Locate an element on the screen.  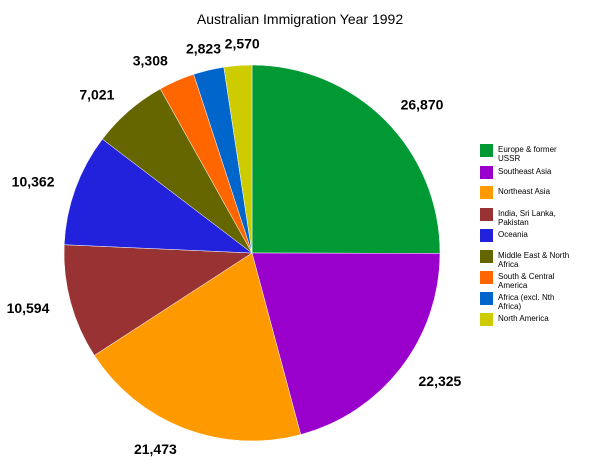
legend-label-2: Southeast Asia is located at coordinates (525, 171).